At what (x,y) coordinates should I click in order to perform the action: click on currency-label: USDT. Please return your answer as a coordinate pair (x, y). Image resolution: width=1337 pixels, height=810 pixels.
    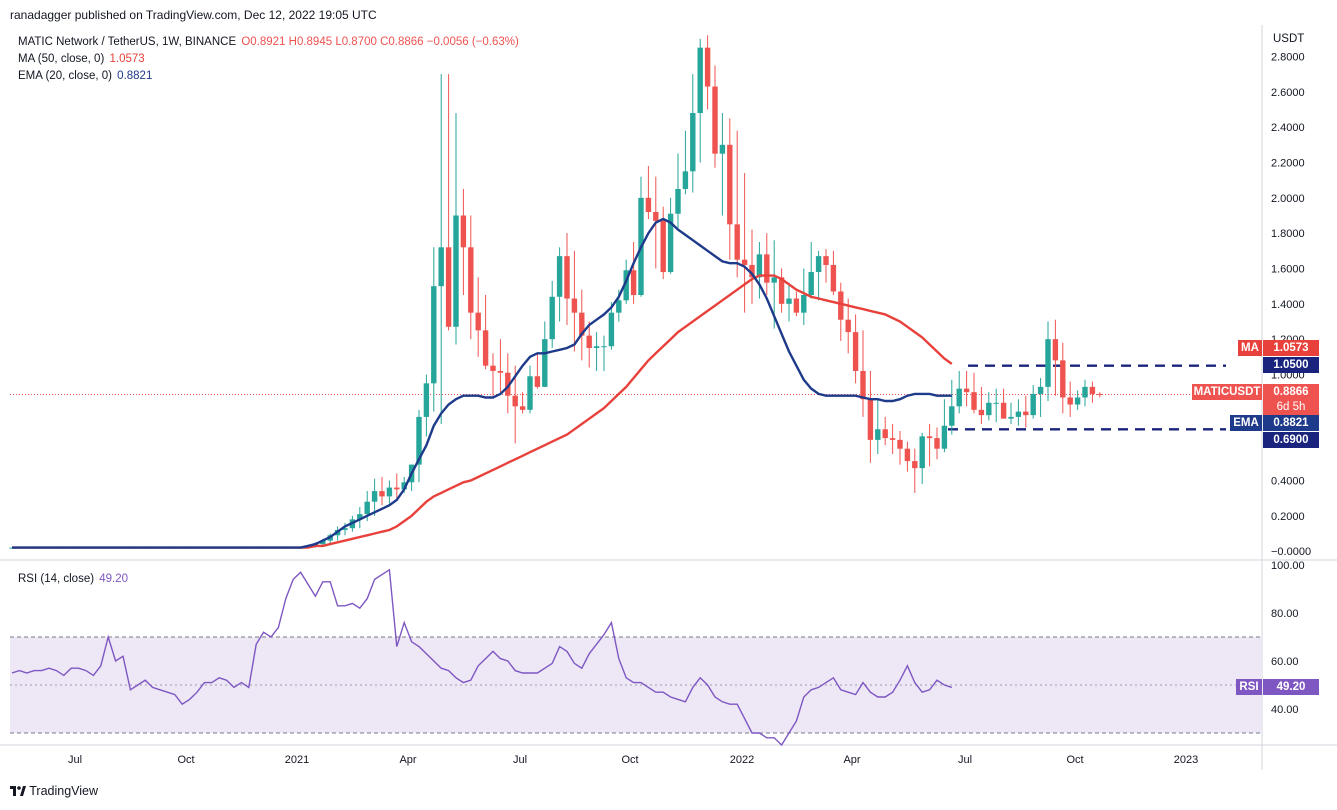
    Looking at the image, I should click on (1289, 39).